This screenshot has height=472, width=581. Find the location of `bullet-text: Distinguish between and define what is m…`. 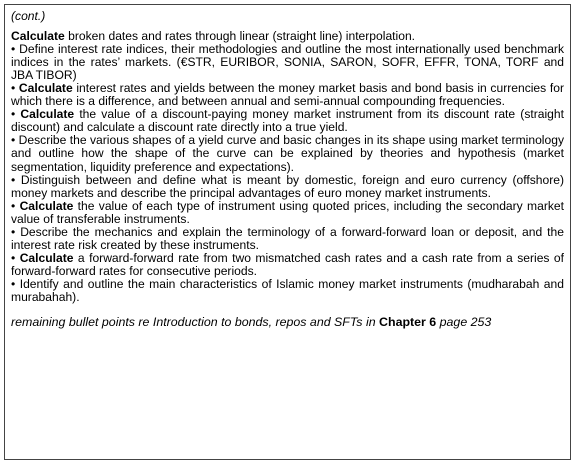

bullet-text: Distinguish between and define what is m… is located at coordinates (287, 186).